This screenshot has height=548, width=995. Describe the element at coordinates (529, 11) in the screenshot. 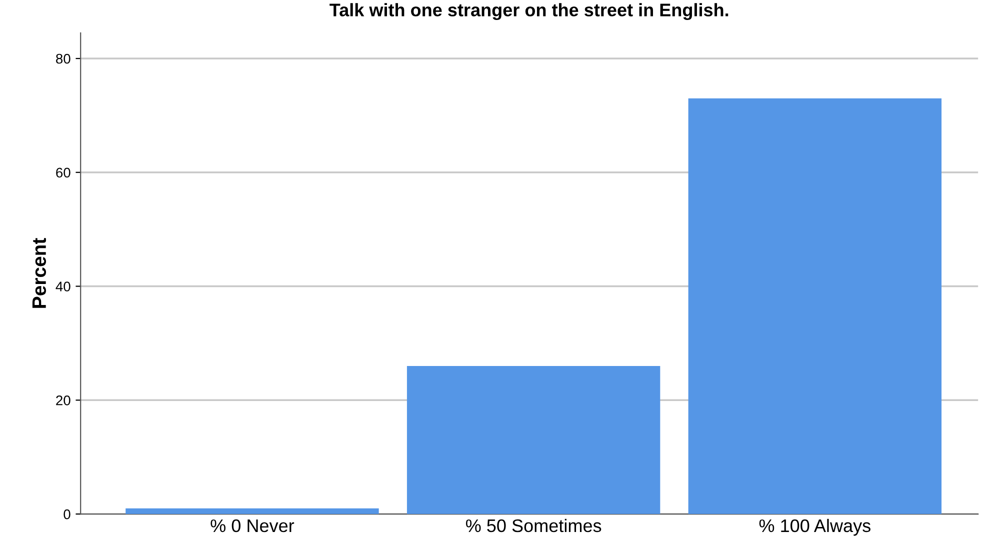

I see `chart-title: Talk with one stranger on the street in English.` at that location.